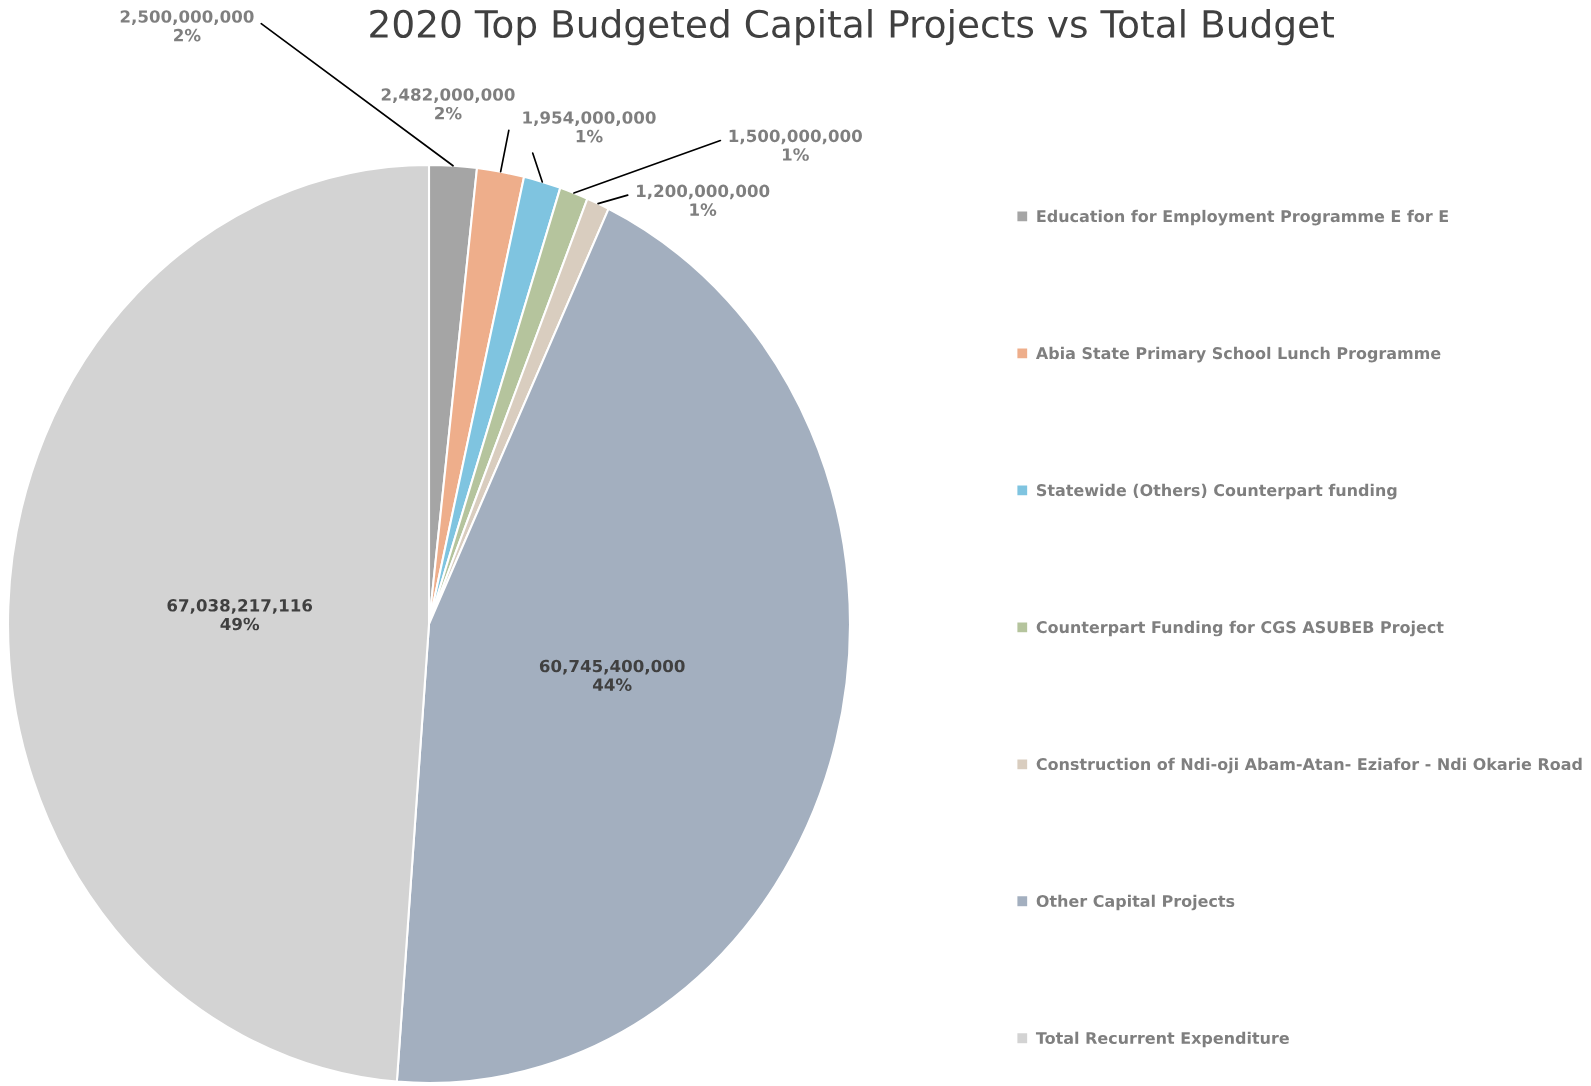  What do you see at coordinates (1242, 217) in the screenshot?
I see `legend-label: Education for Employment Programme E for E` at bounding box center [1242, 217].